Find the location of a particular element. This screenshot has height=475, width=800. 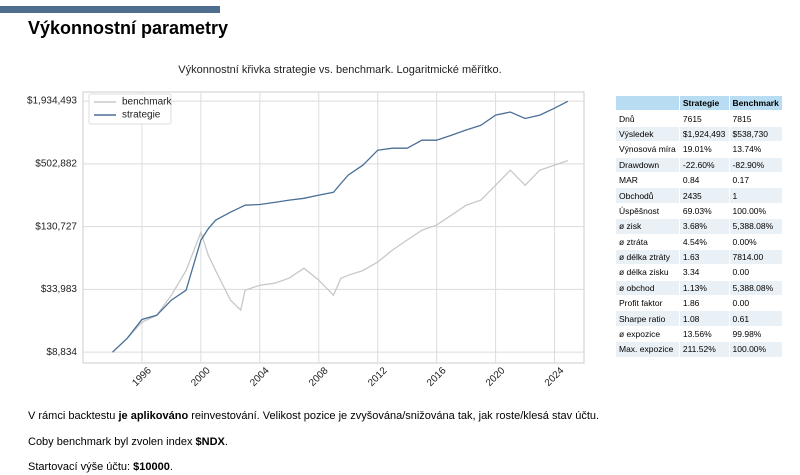

table-row: ø délka ztráty 1.63 7814.00 is located at coordinates (699, 257).